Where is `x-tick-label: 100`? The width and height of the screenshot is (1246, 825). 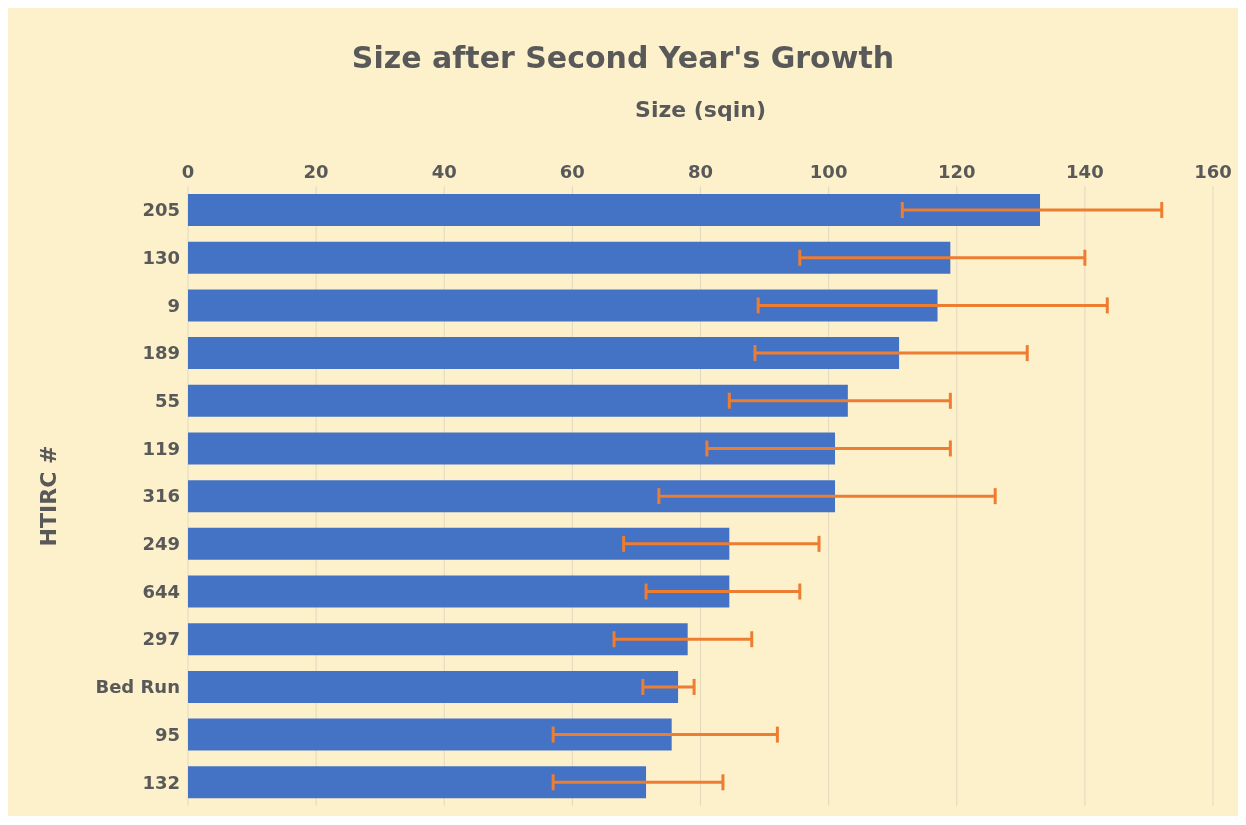 x-tick-label: 100 is located at coordinates (828, 171).